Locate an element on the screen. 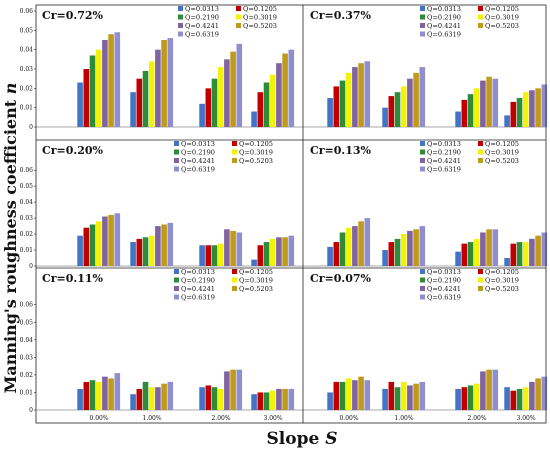  y-tick-label: 0.05 is located at coordinates (27, 30).